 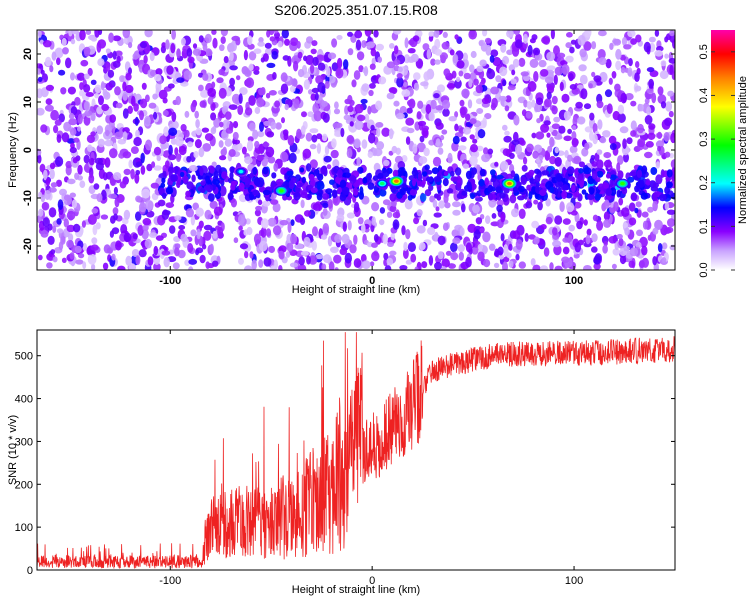 What do you see at coordinates (170, 581) in the screenshot?
I see `snr-x-tick-label: -100` at bounding box center [170, 581].